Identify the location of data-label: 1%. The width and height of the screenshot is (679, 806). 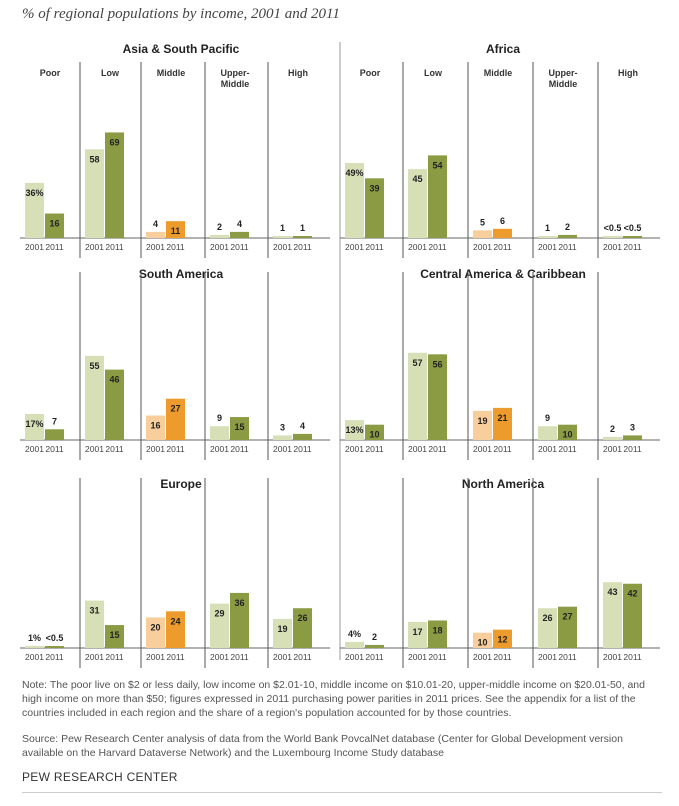
(34, 638).